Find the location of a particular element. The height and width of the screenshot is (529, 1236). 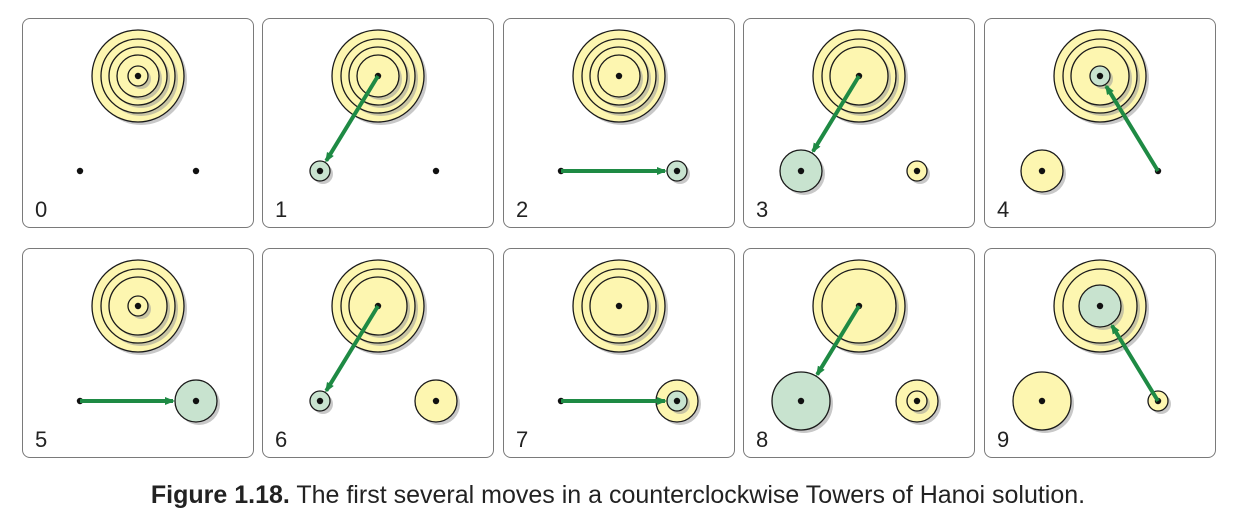

move-panel-9: 9 is located at coordinates (1100, 353).